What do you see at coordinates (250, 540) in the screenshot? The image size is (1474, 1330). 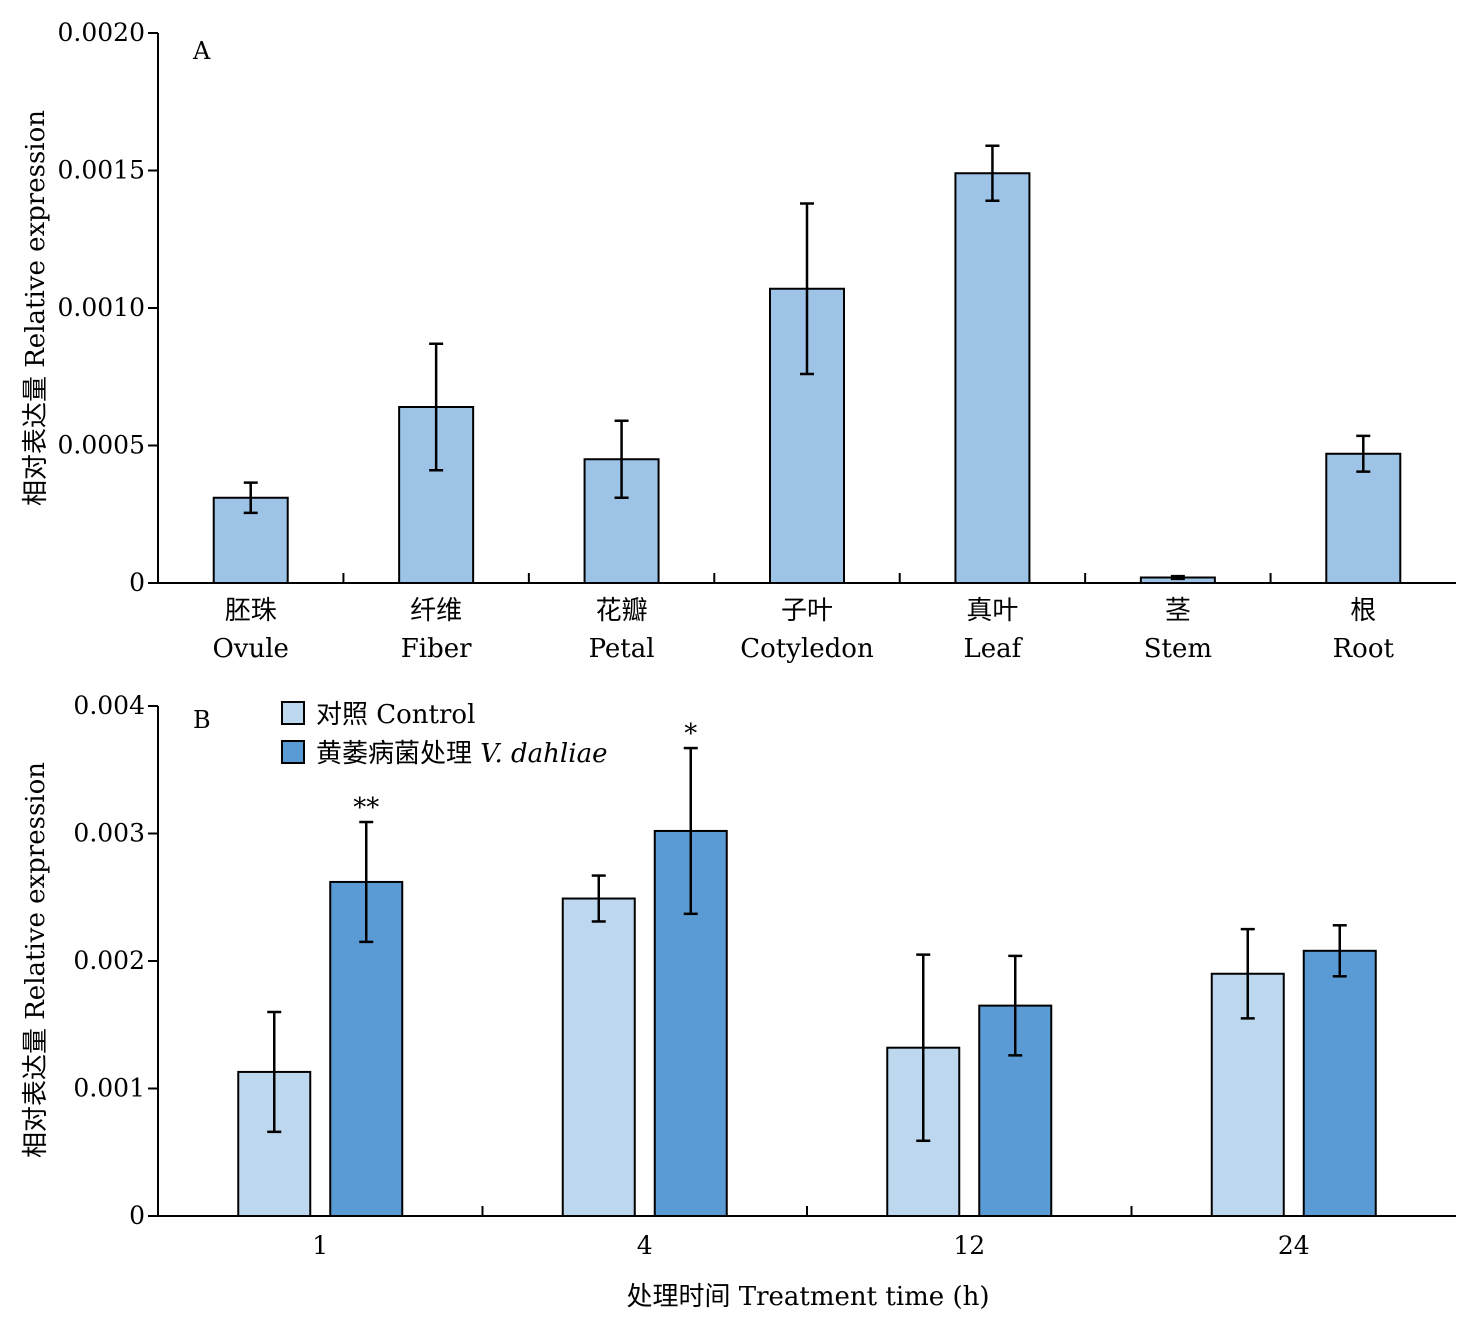 I see `bar-ovule` at bounding box center [250, 540].